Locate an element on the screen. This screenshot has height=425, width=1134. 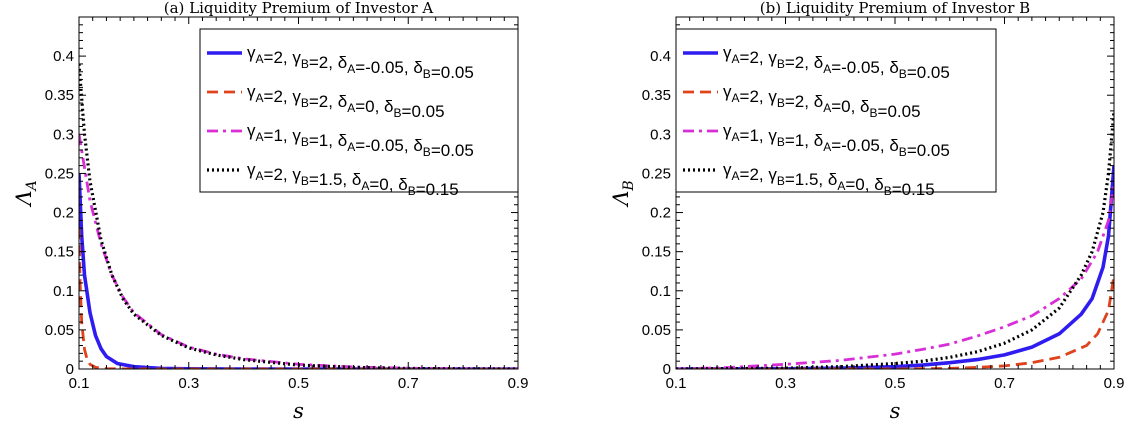
panel-title: (b) Liquidity Premium of Investor B is located at coordinates (895, 8).